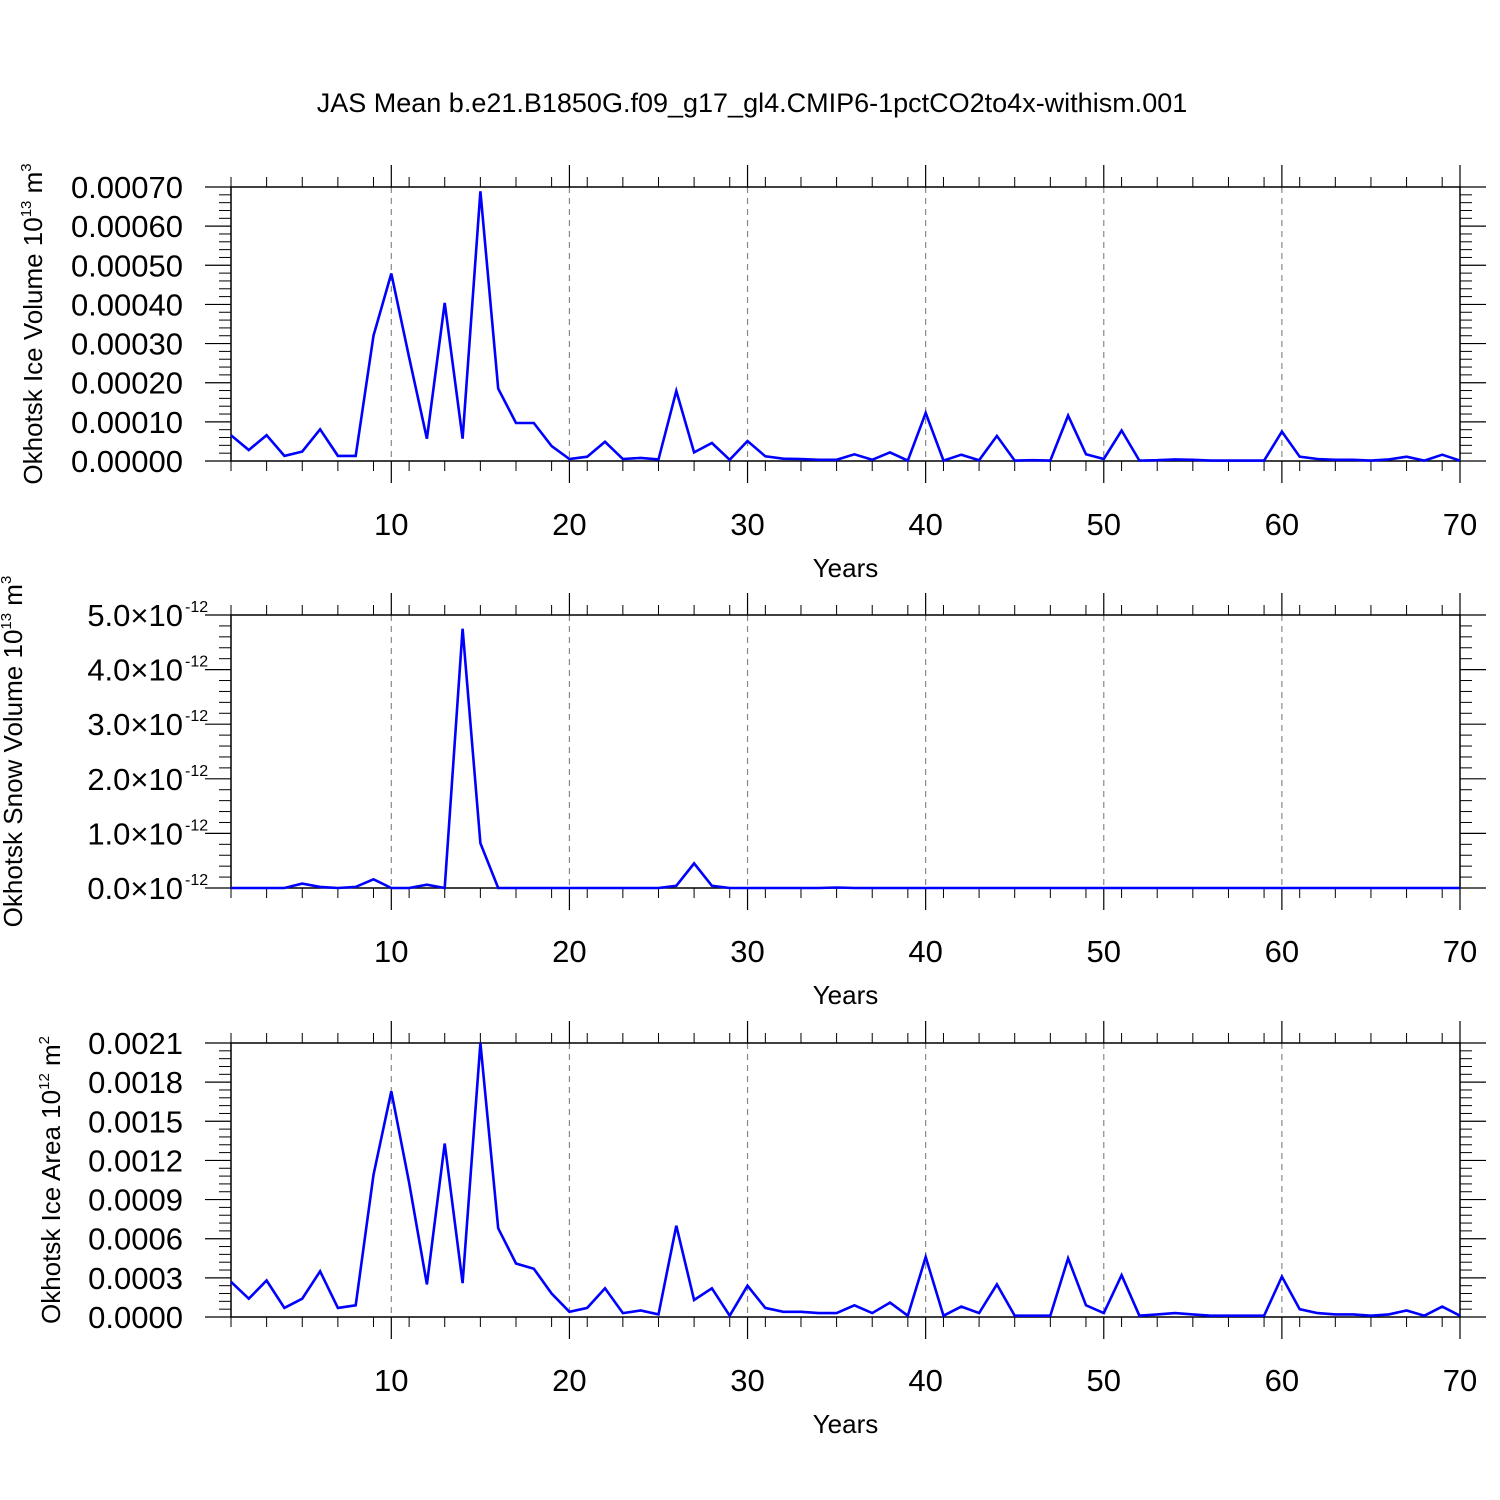  What do you see at coordinates (135, 615) in the screenshot?
I see `y-tick-label: 5.0×10` at bounding box center [135, 615].